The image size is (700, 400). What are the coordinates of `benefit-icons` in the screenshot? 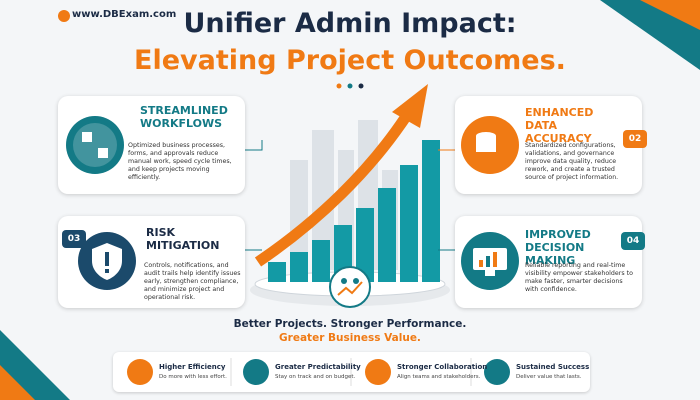 It's located at (318, 372).